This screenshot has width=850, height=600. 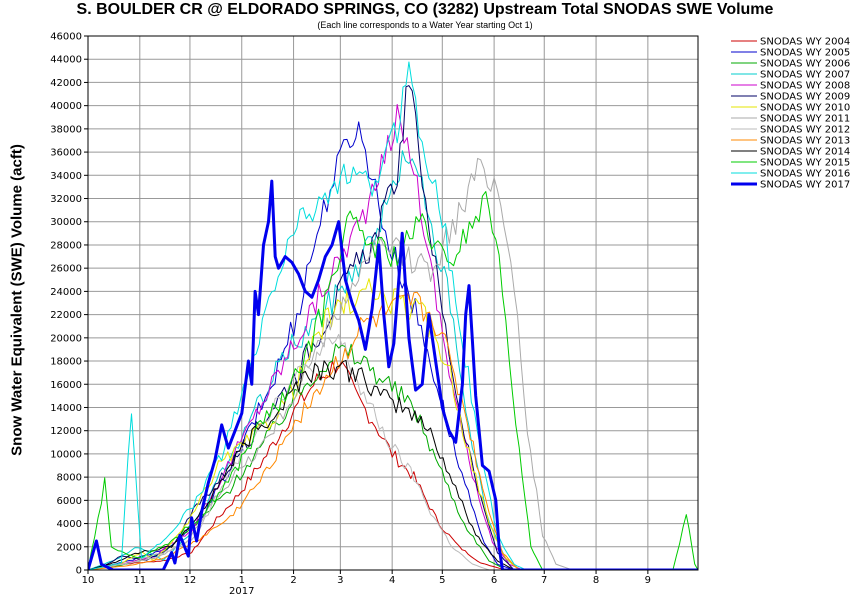 What do you see at coordinates (69, 524) in the screenshot?
I see `y-tick-label: 4000` at bounding box center [69, 524].